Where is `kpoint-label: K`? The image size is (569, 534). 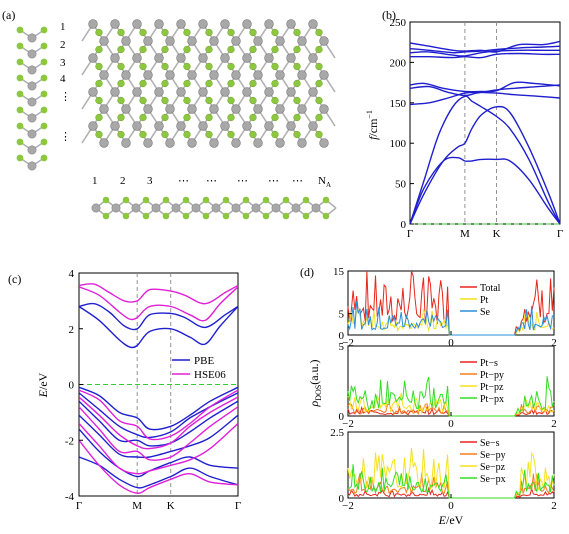
kpoint-label: K is located at coordinates (171, 506).